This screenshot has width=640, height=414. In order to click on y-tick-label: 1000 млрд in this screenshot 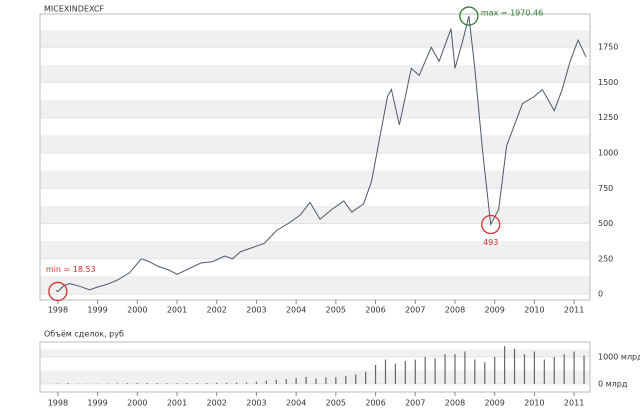, I will do `click(619, 356)`.